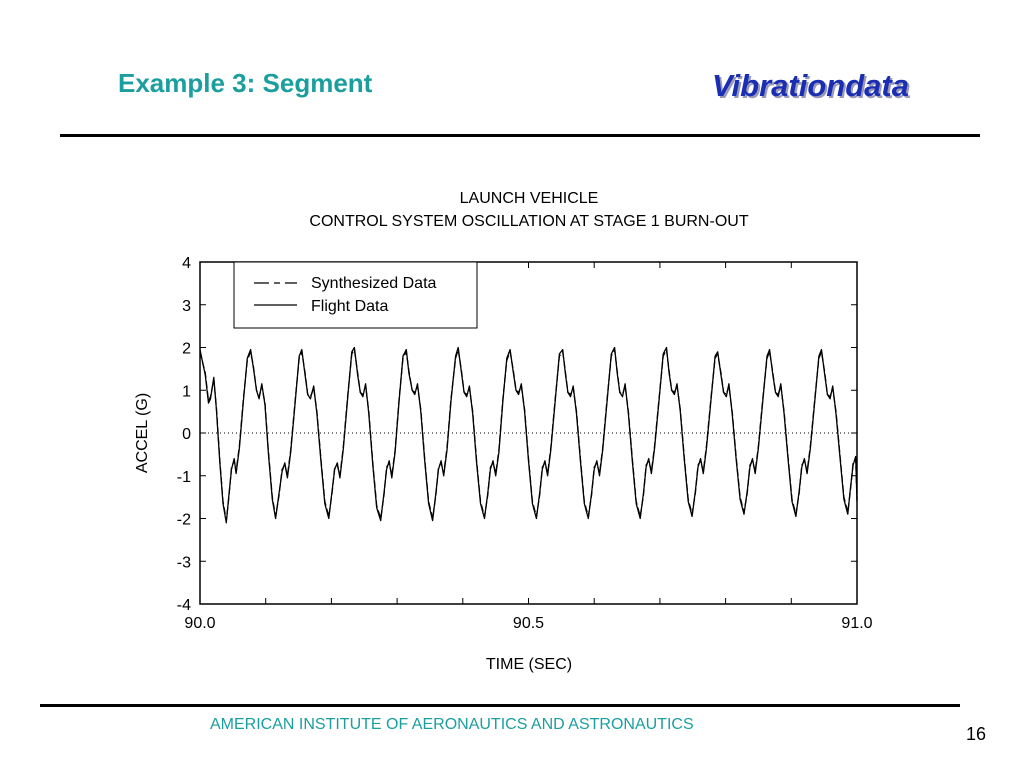  Describe the element at coordinates (976, 734) in the screenshot. I see `page-number: 16` at that location.